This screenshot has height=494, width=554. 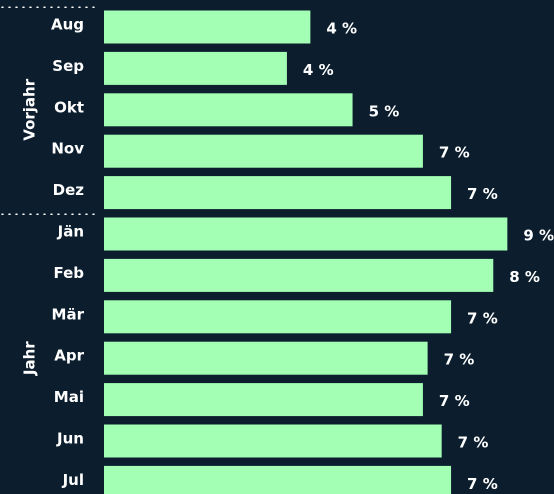 I want to click on group-label: Jahr, so click(x=30, y=358).